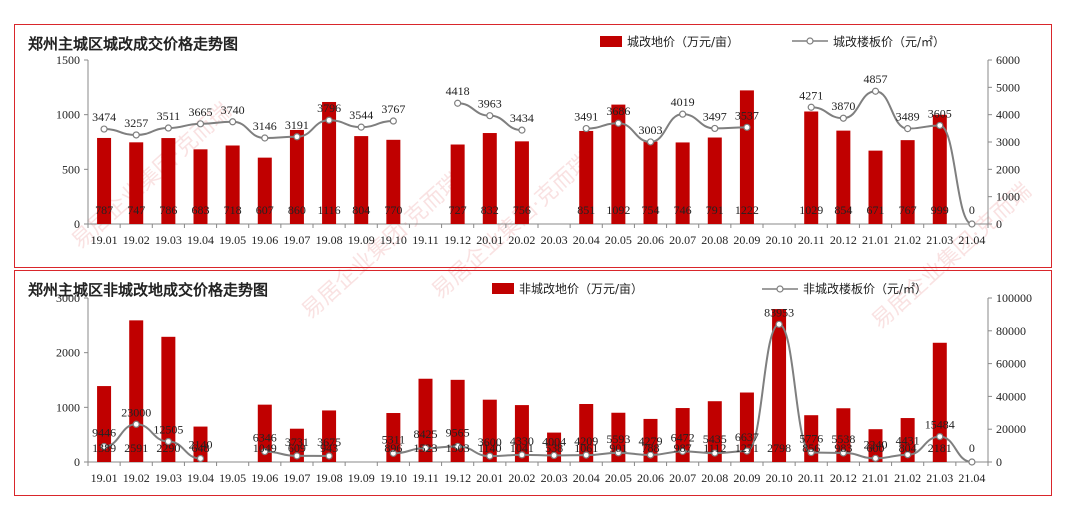  What do you see at coordinates (811, 478) in the screenshot?
I see `chart-2-xtick-label: 20.11` at bounding box center [811, 478].